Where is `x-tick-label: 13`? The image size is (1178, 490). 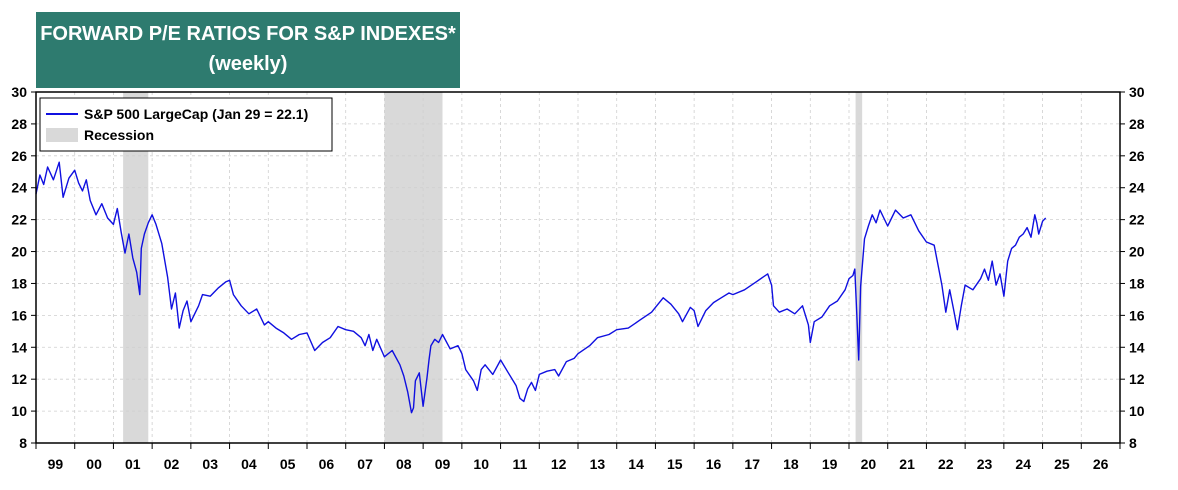 x-tick-label: 13 is located at coordinates (598, 464).